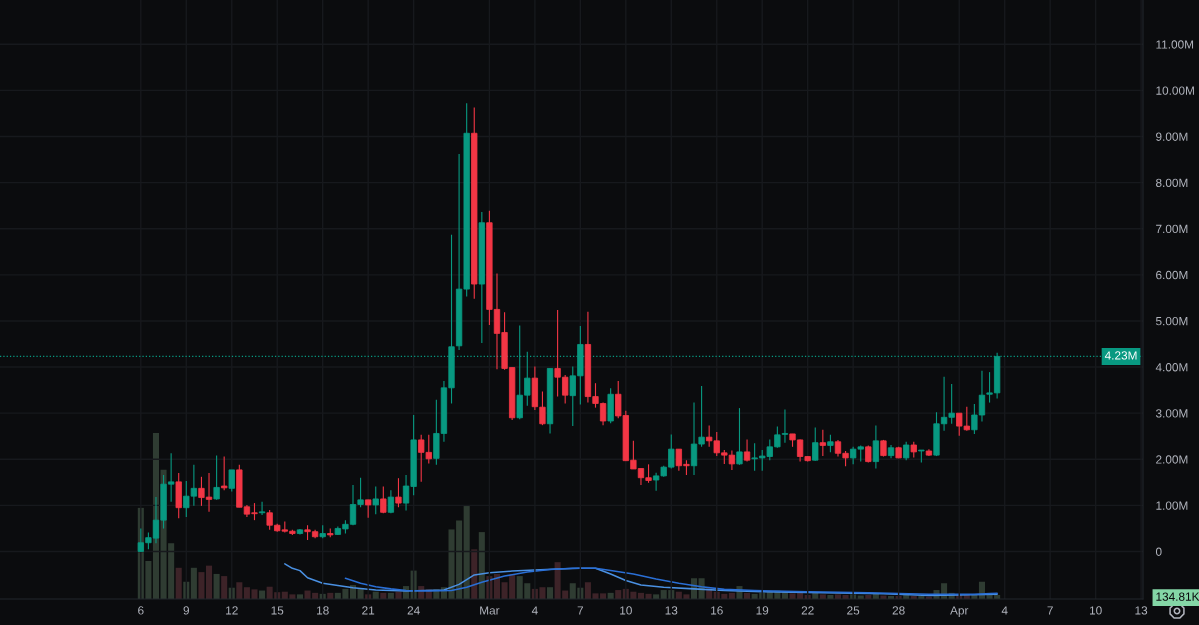  What do you see at coordinates (186, 610) in the screenshot?
I see `x-tick-label: 9` at bounding box center [186, 610].